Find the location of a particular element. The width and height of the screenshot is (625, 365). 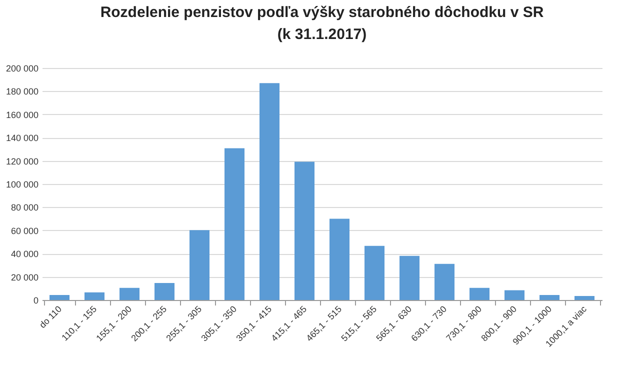

text: (k 31.1.2017) is located at coordinates (322, 34).